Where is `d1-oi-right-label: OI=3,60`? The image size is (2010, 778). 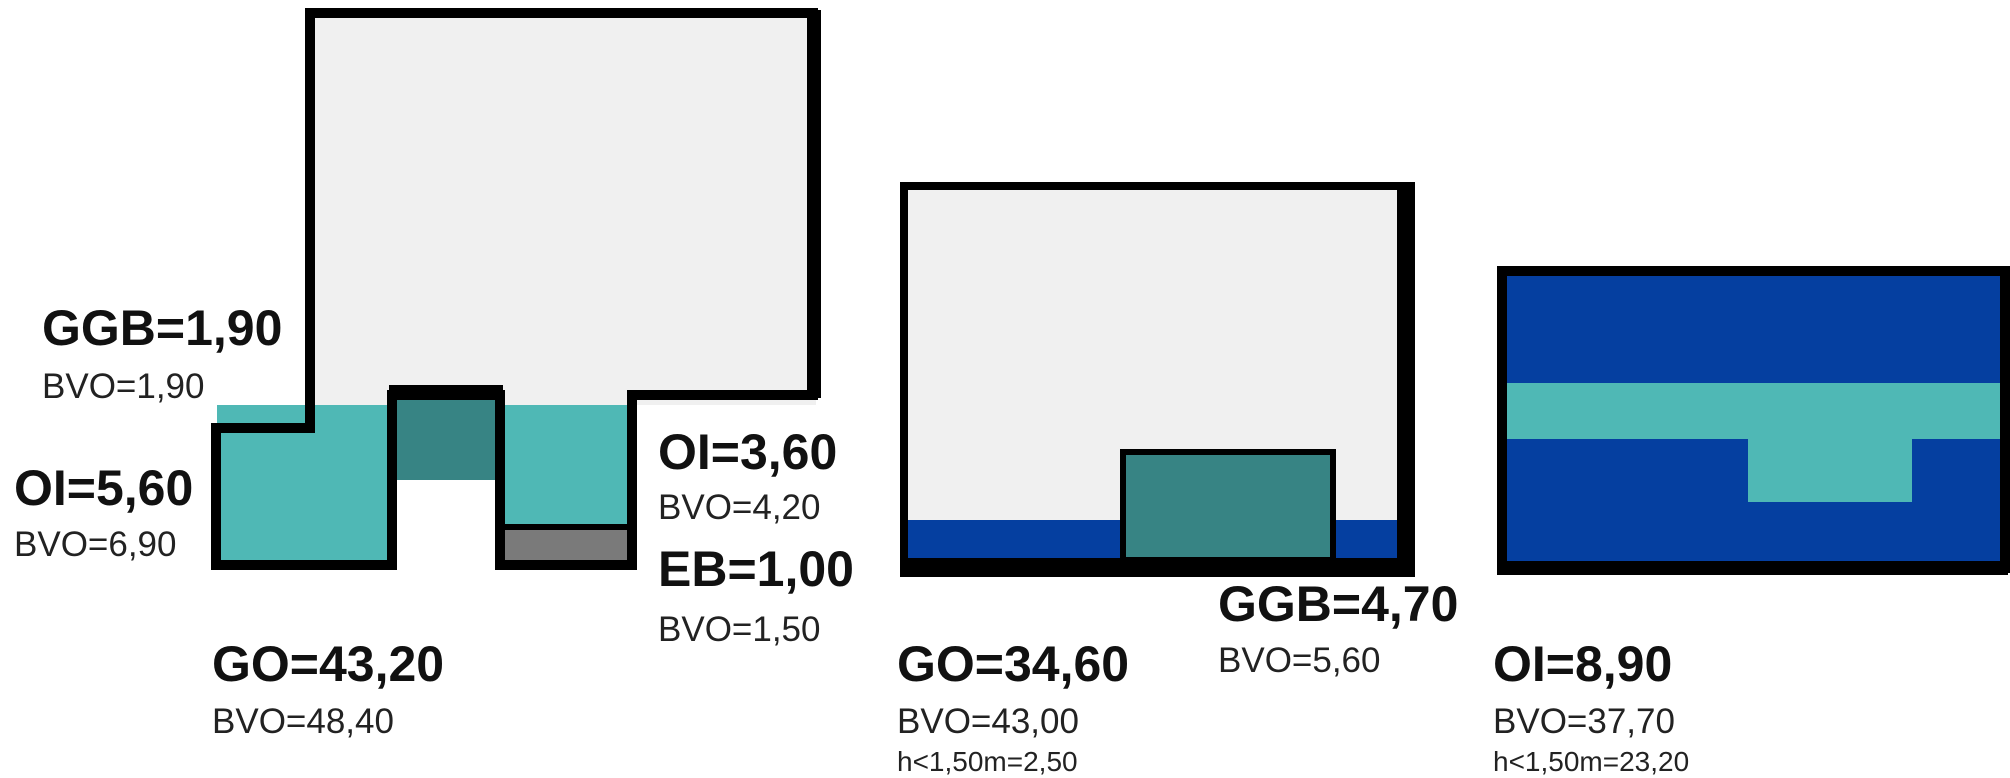 d1-oi-right-label: OI=3,60 is located at coordinates (748, 452).